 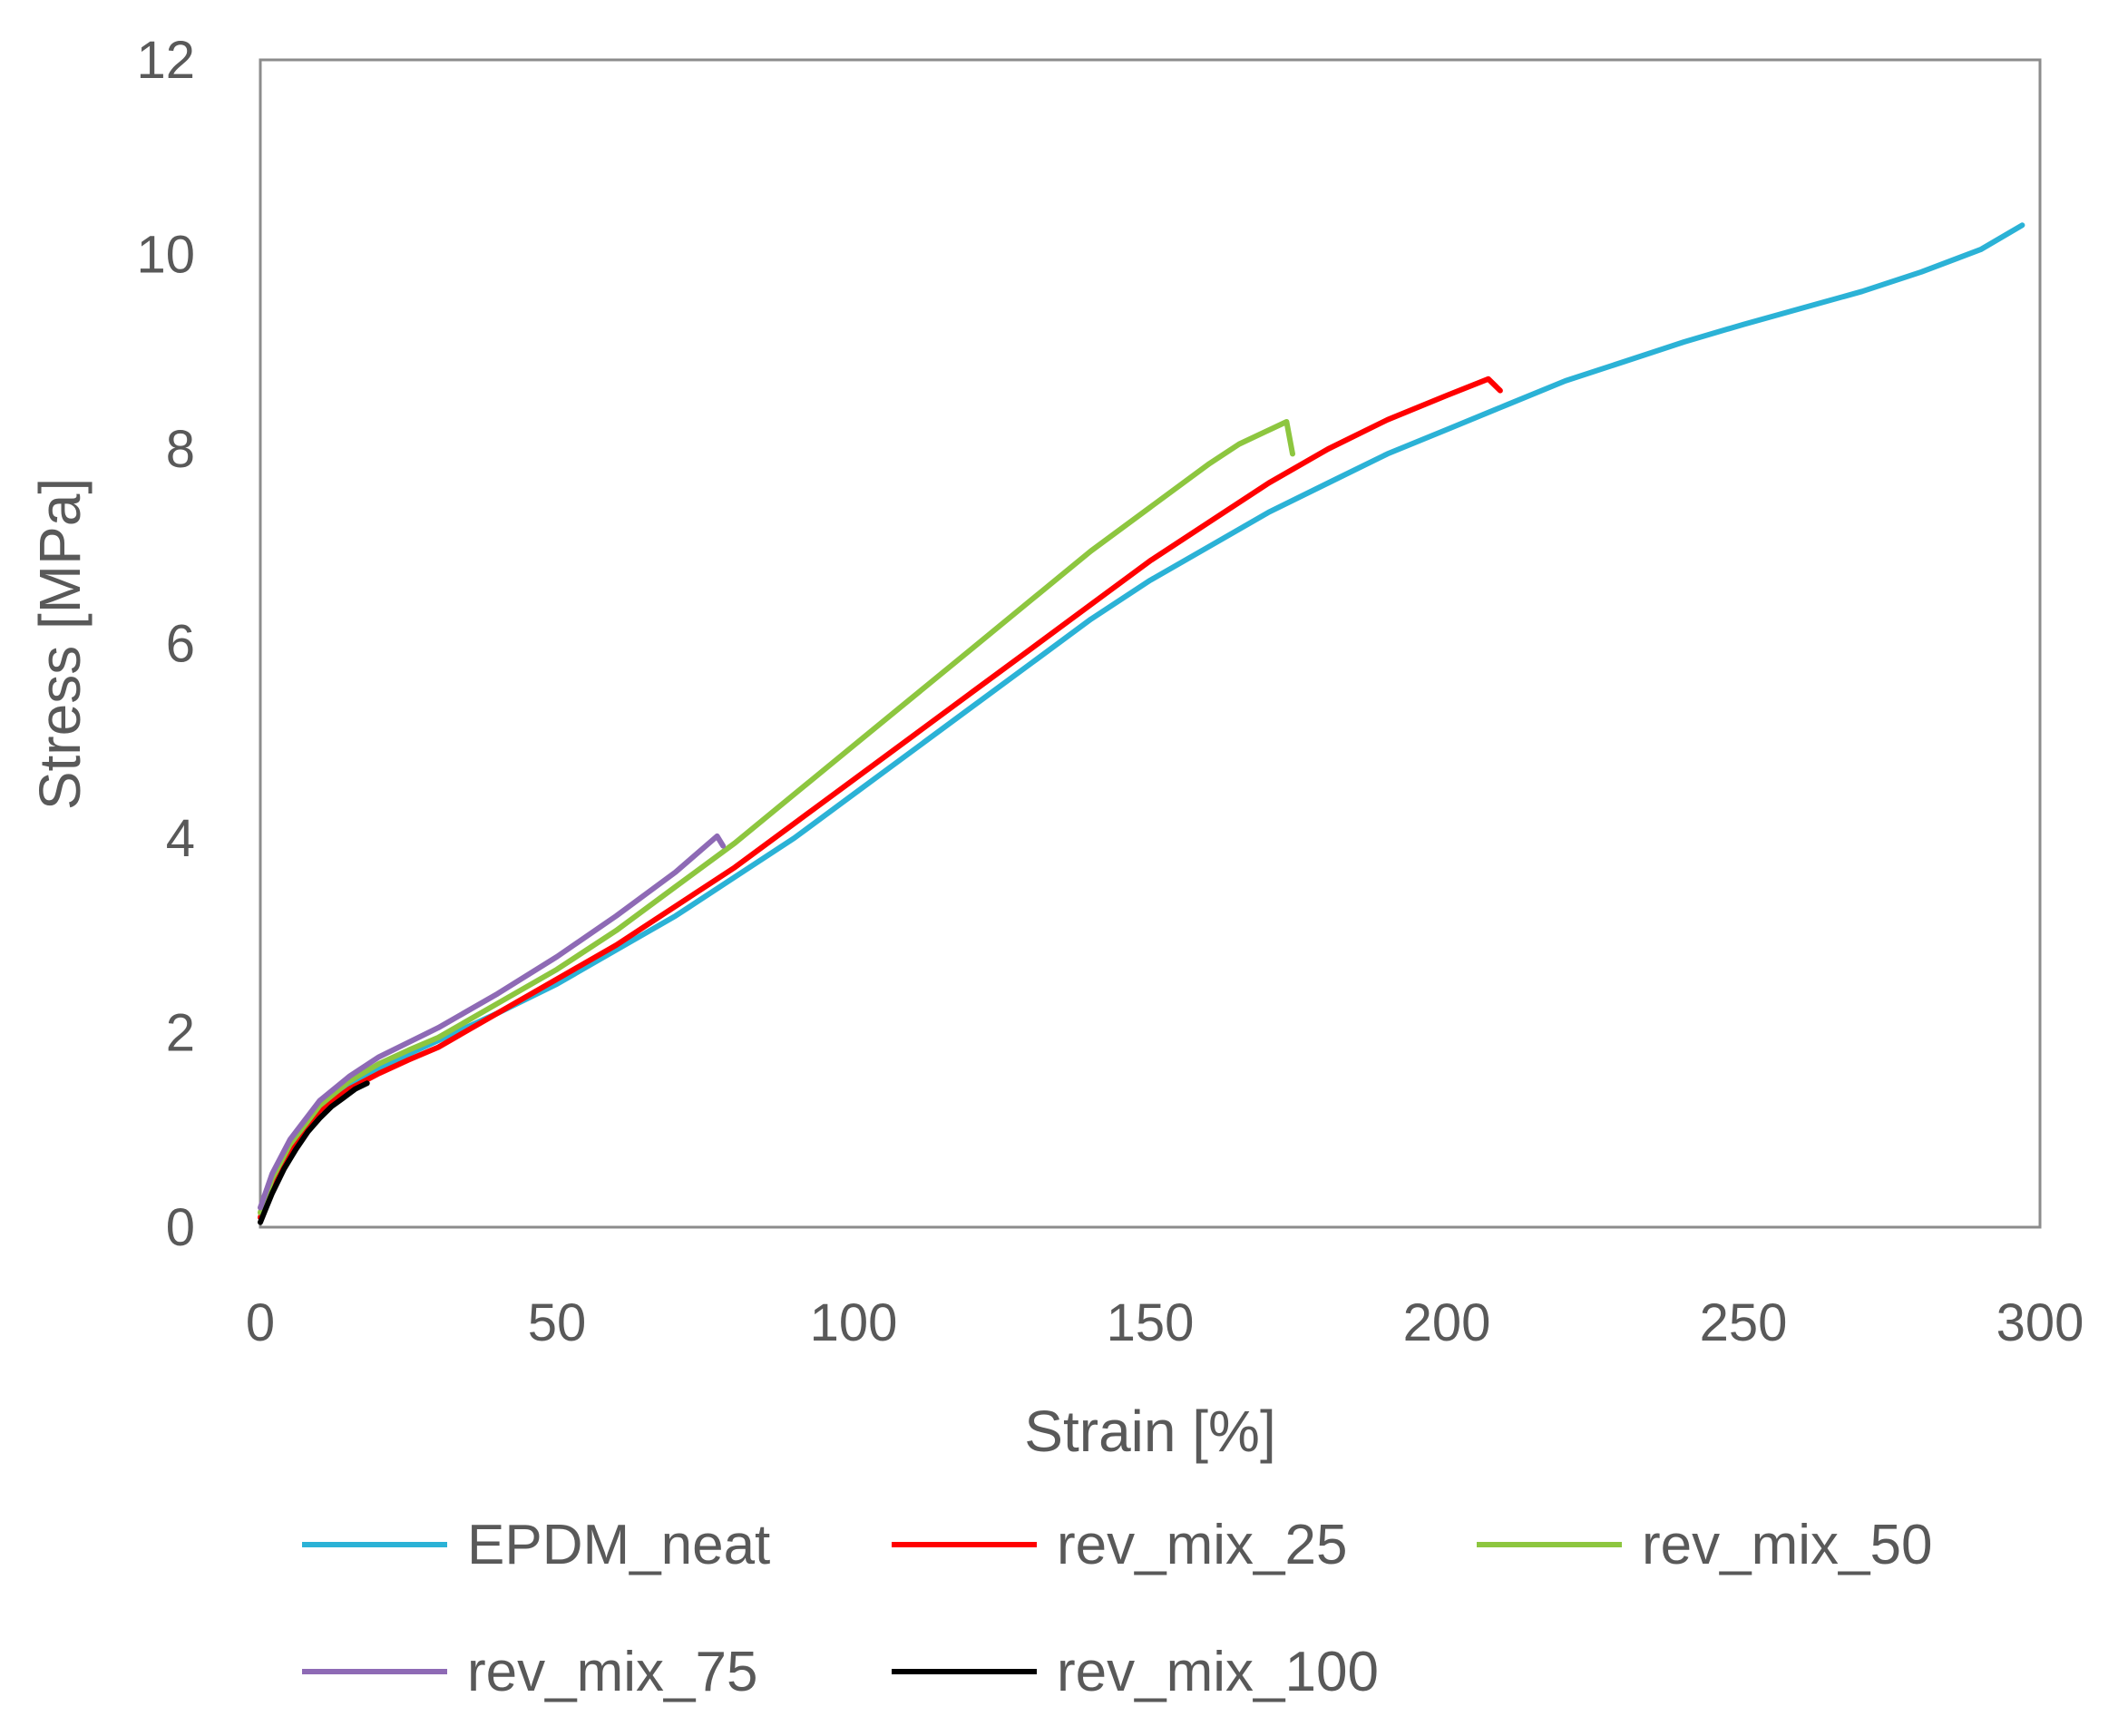 What do you see at coordinates (612, 1672) in the screenshot?
I see `legend-label-rev-mix-75: rev_mix_75` at bounding box center [612, 1672].